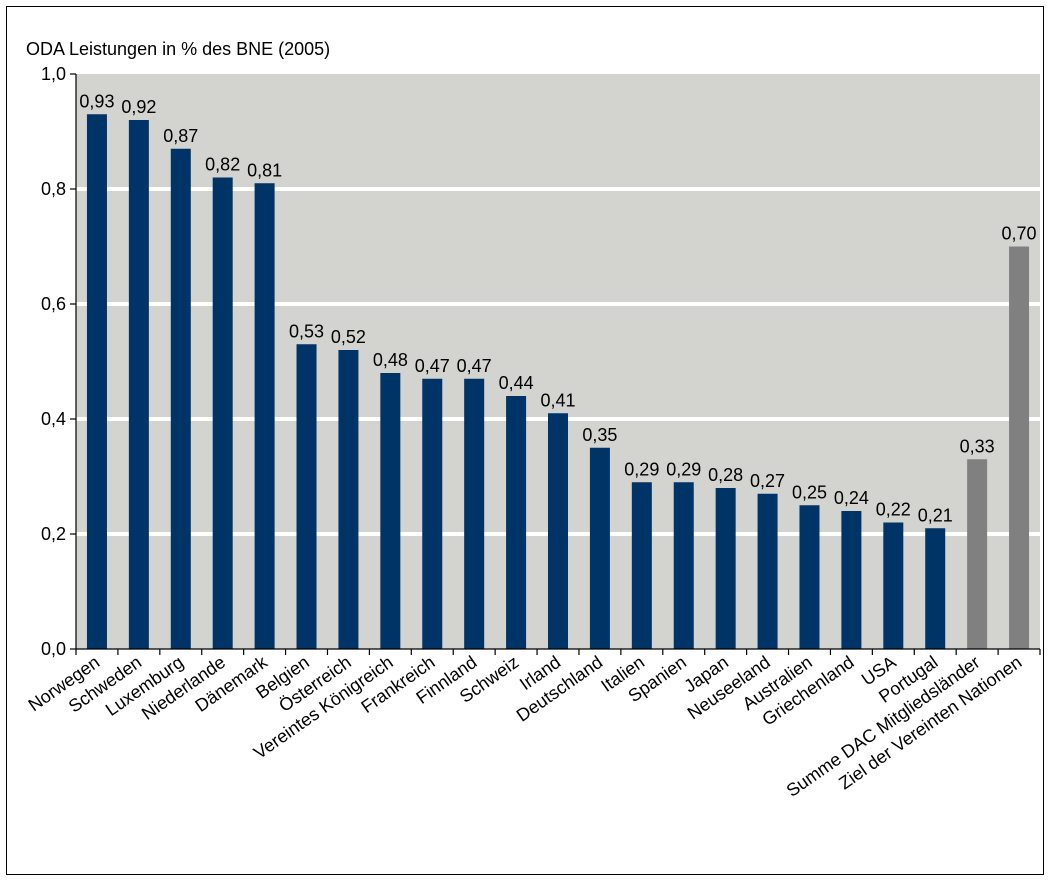 This screenshot has height=881, width=1052. Describe the element at coordinates (725, 475) in the screenshot. I see `data-label: 0,28` at that location.